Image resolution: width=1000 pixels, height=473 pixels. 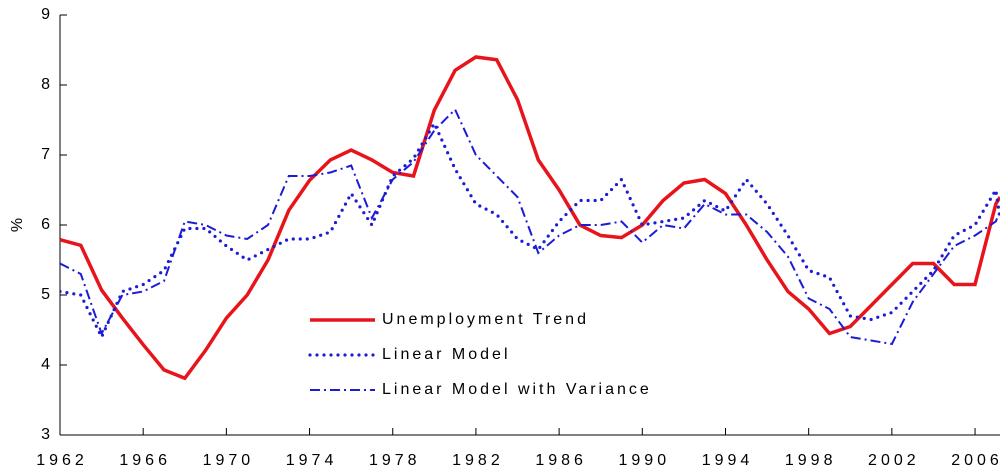 What do you see at coordinates (45, 364) in the screenshot?
I see `y-tick-label: 4` at bounding box center [45, 364].